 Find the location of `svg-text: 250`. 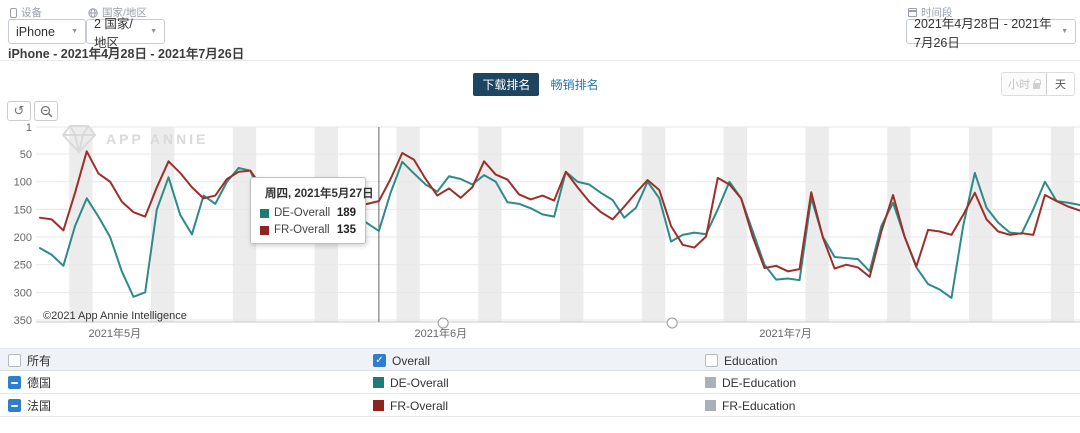

svg-text: 250 is located at coordinates (23, 266).